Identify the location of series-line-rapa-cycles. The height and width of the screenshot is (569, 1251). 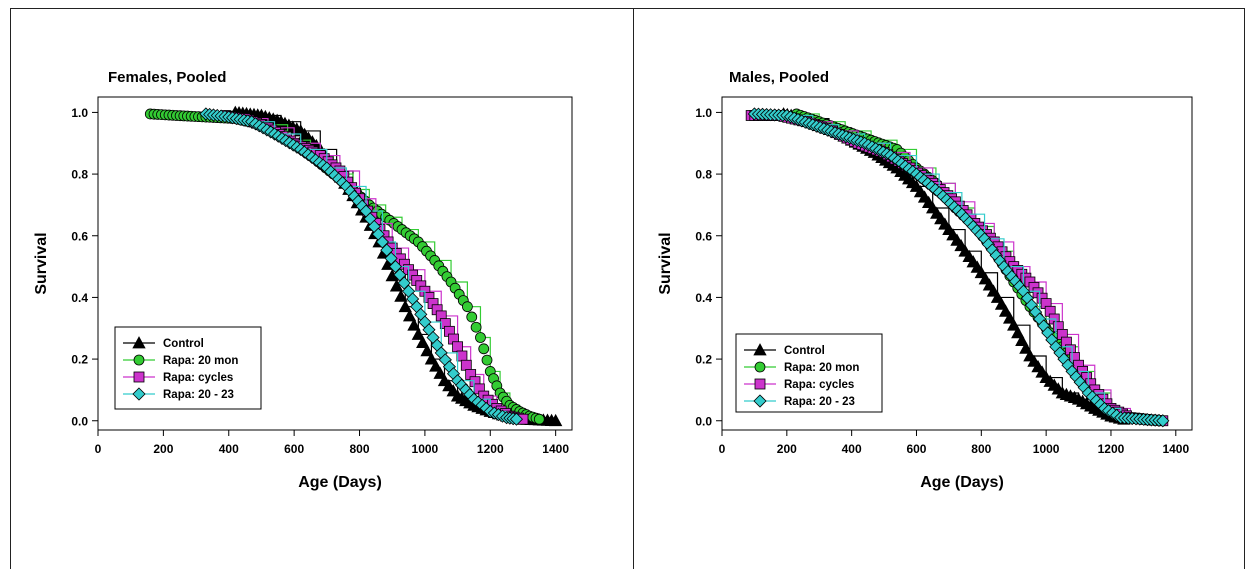
(374, 267).